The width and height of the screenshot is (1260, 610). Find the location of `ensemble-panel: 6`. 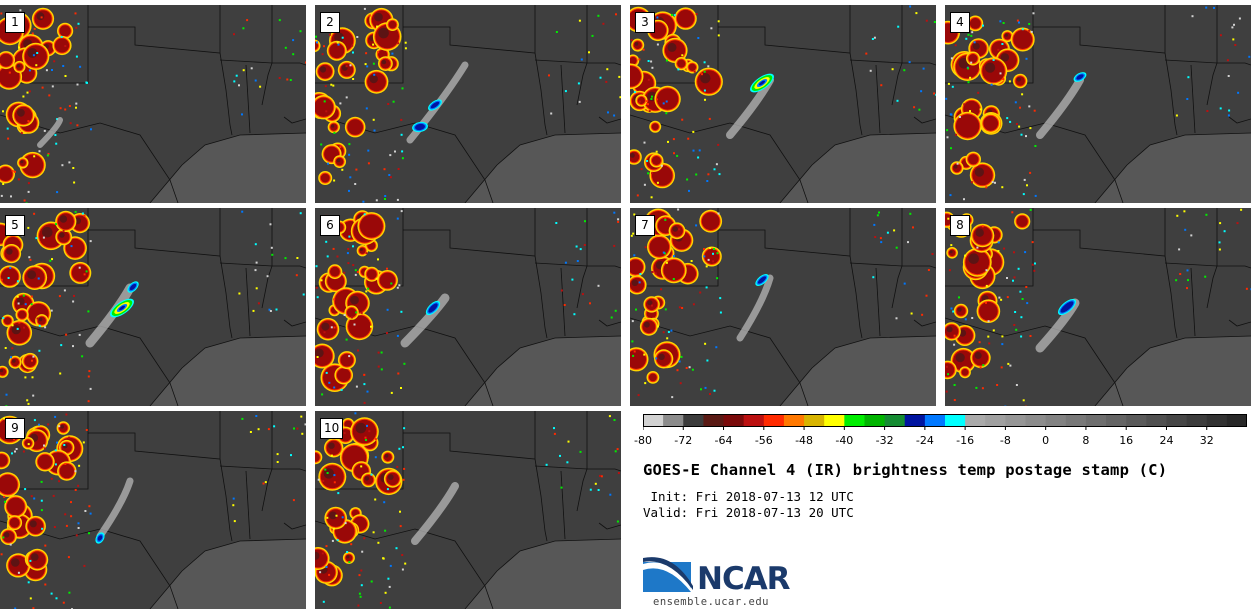

ensemble-panel: 6 is located at coordinates (468, 307).